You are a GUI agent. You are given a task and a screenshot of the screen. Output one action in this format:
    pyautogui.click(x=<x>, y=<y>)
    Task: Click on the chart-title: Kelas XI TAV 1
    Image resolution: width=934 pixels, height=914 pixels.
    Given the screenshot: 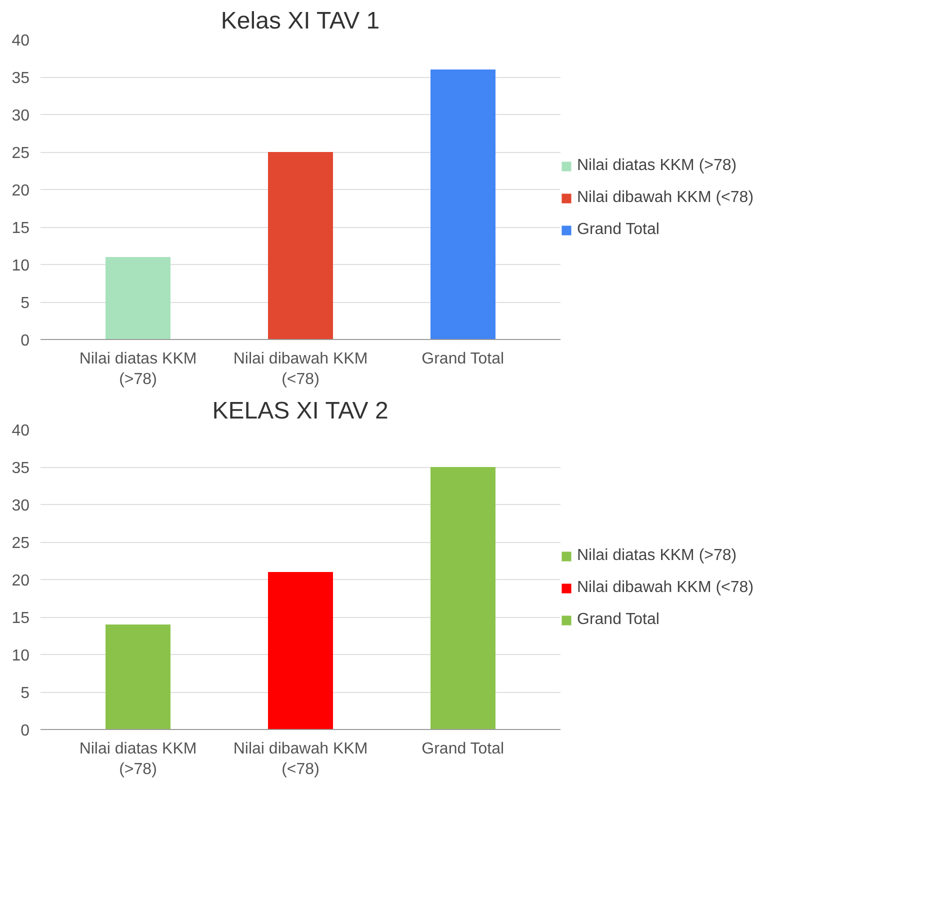 What is the action you would take?
    pyautogui.click(x=300, y=21)
    